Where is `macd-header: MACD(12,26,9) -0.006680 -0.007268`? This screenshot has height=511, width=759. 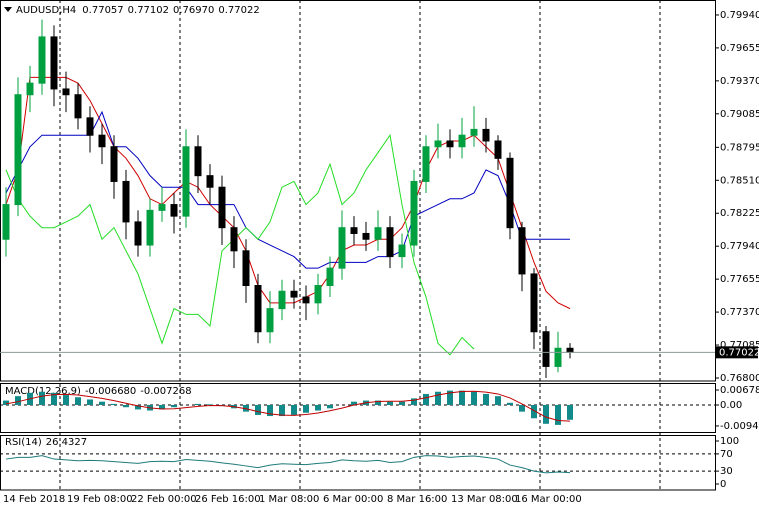 macd-header: MACD(12,26,9) -0.006680 -0.007268 is located at coordinates (98, 391).